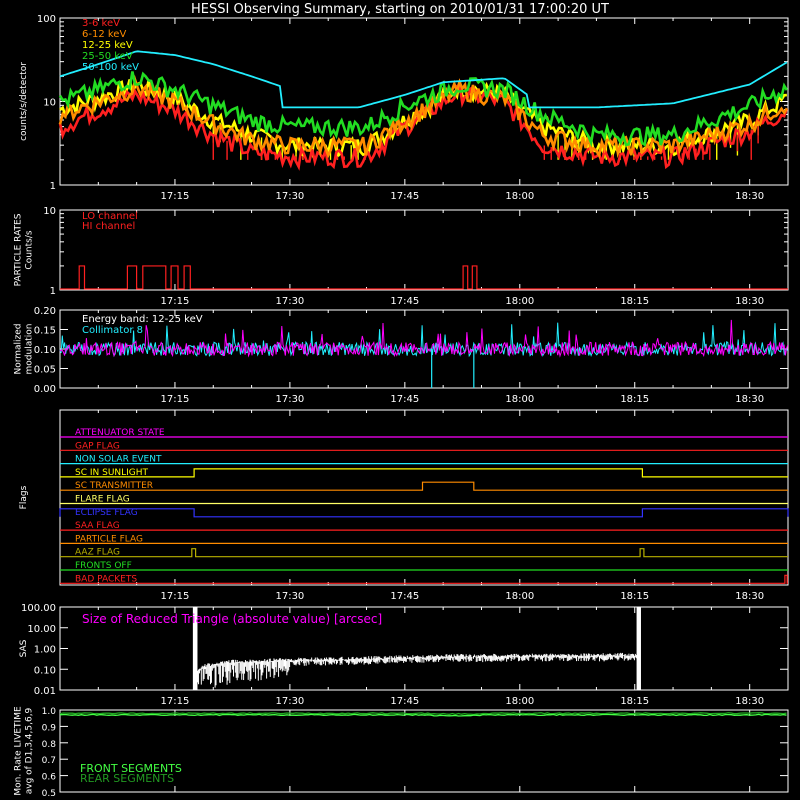 This screenshot has width=800, height=800. Describe the element at coordinates (45, 350) in the screenshot. I see `modulation-y-tick-label: 0.10` at that location.